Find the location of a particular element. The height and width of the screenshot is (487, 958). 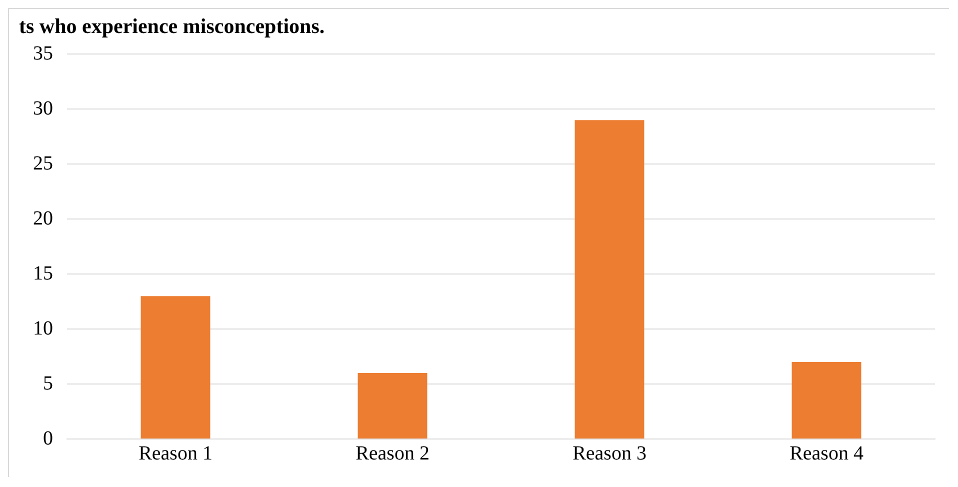

x-tick-label: Reason 2 is located at coordinates (393, 453).